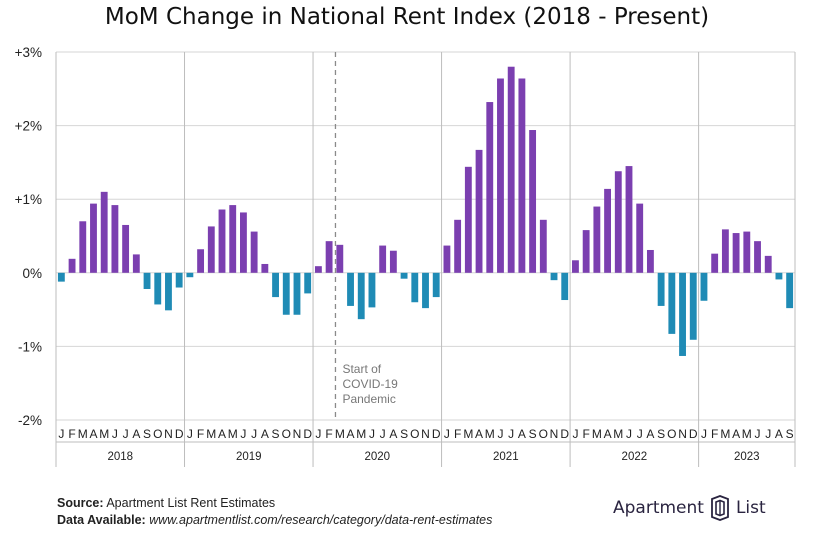 This screenshot has height=535, width=814. Describe the element at coordinates (30, 346) in the screenshot. I see `y-tick-label: -1%` at that location.